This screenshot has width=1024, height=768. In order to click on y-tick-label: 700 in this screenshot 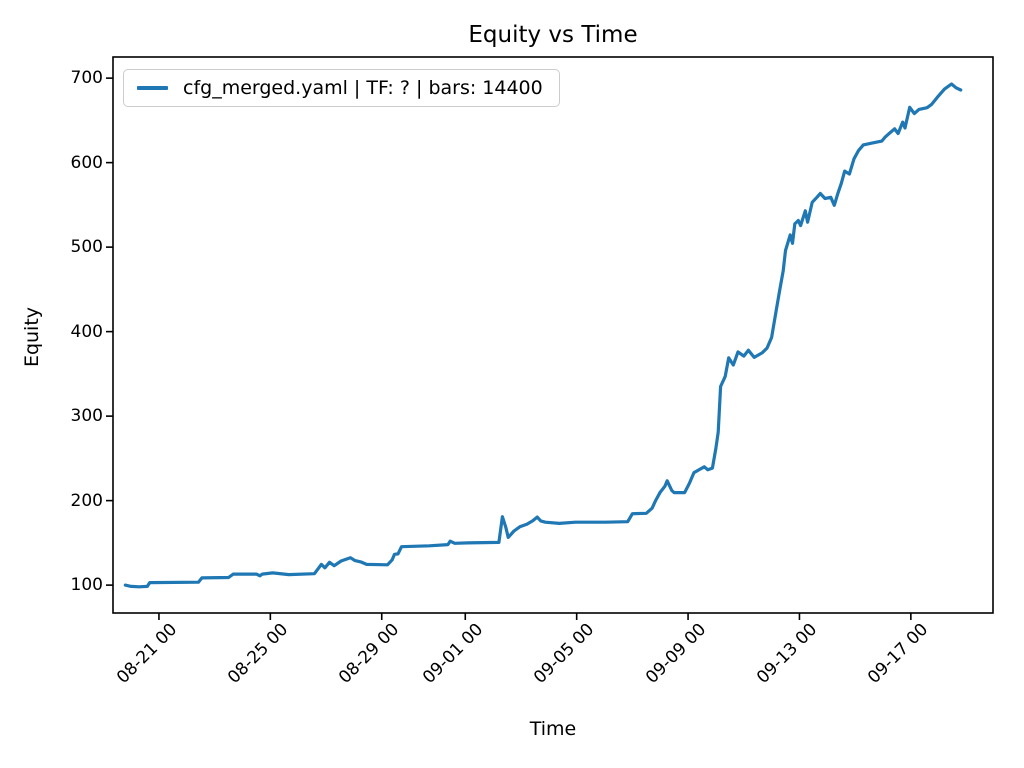, I will do `click(86, 78)`.